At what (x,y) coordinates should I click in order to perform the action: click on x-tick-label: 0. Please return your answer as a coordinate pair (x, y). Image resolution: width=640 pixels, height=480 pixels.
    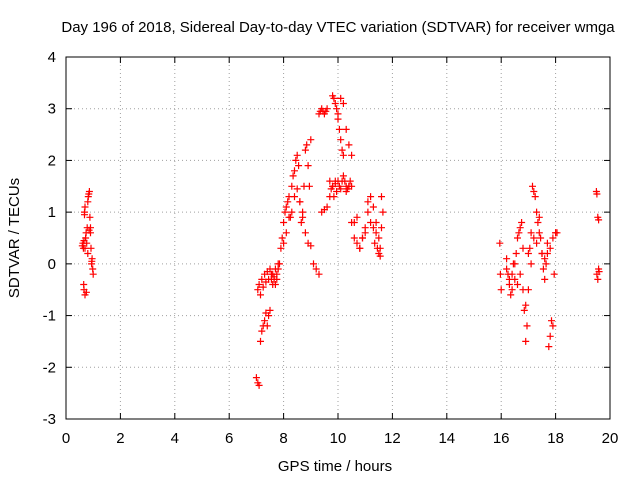
    Looking at the image, I should click on (66, 438).